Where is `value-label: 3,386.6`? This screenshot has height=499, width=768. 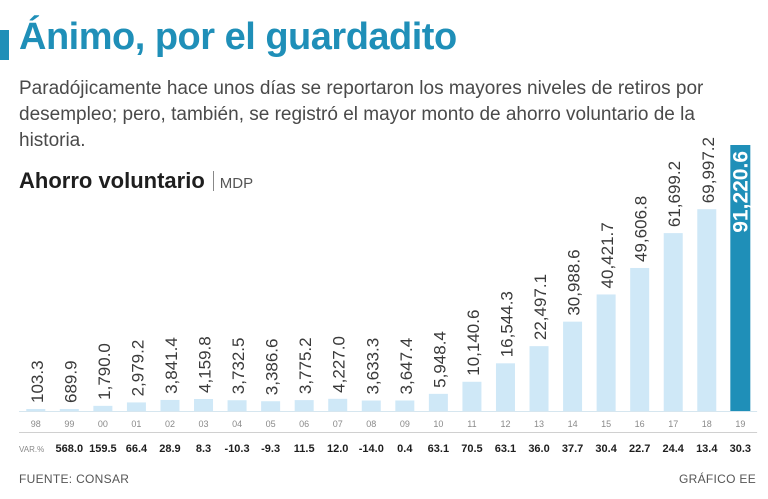 value-label: 3,386.6 is located at coordinates (272, 367).